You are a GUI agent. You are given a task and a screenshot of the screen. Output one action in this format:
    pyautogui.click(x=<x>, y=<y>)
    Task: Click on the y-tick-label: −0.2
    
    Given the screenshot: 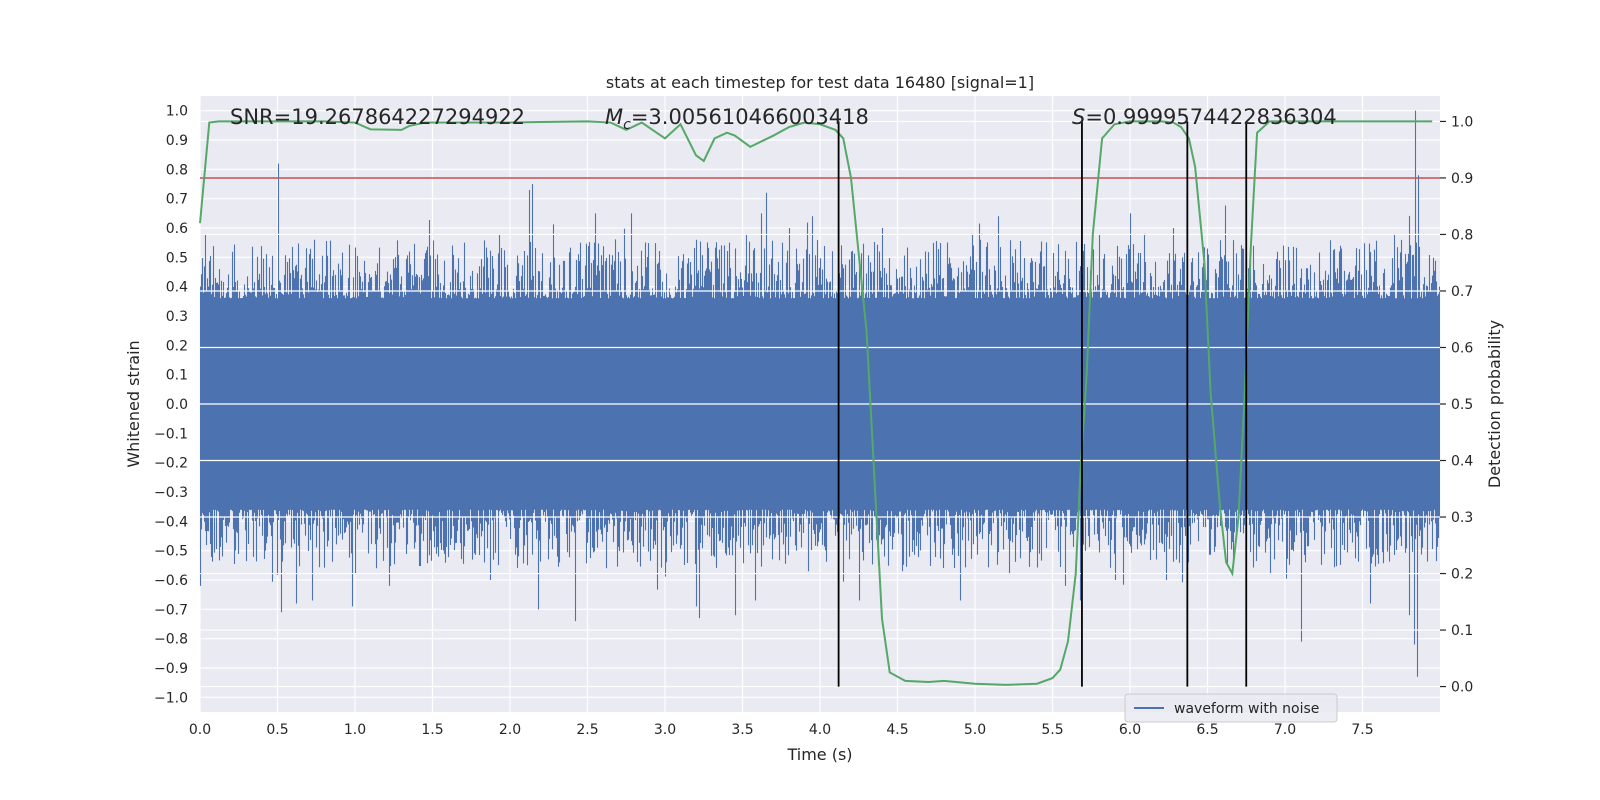 What is the action you would take?
    pyautogui.click(x=171, y=464)
    